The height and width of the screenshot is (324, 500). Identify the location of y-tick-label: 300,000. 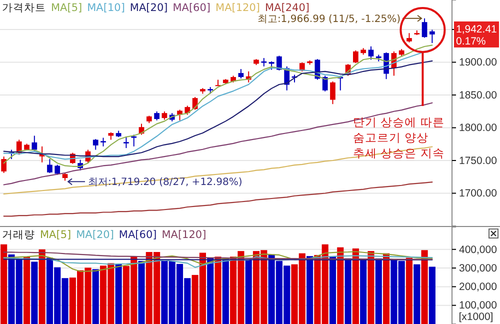
(478, 268).